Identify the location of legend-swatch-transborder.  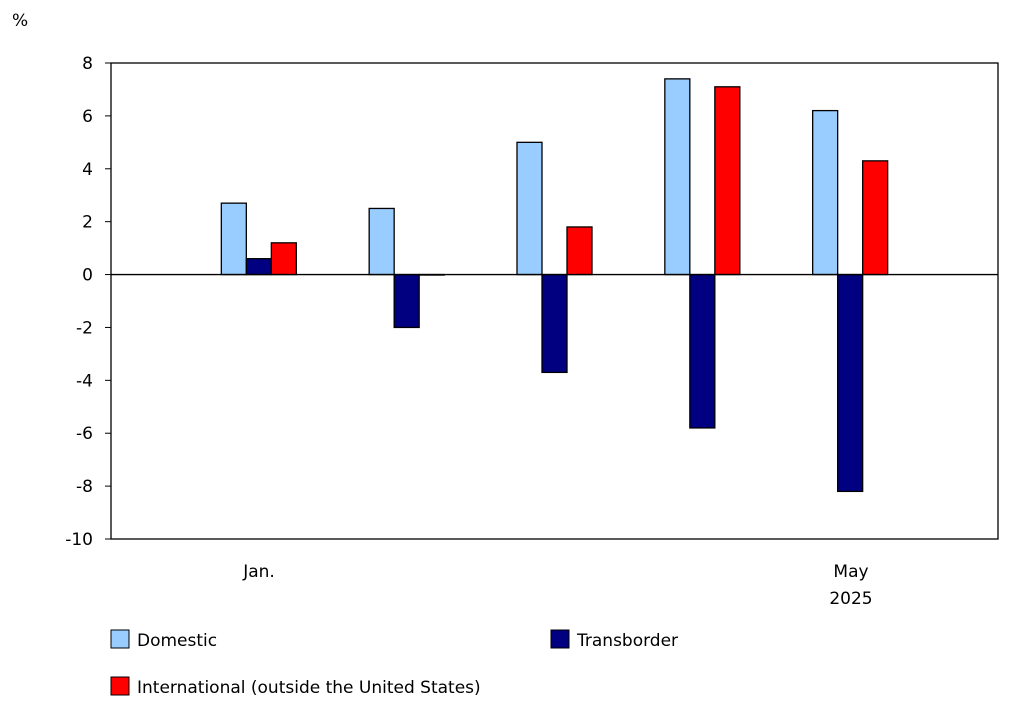
(560, 639).